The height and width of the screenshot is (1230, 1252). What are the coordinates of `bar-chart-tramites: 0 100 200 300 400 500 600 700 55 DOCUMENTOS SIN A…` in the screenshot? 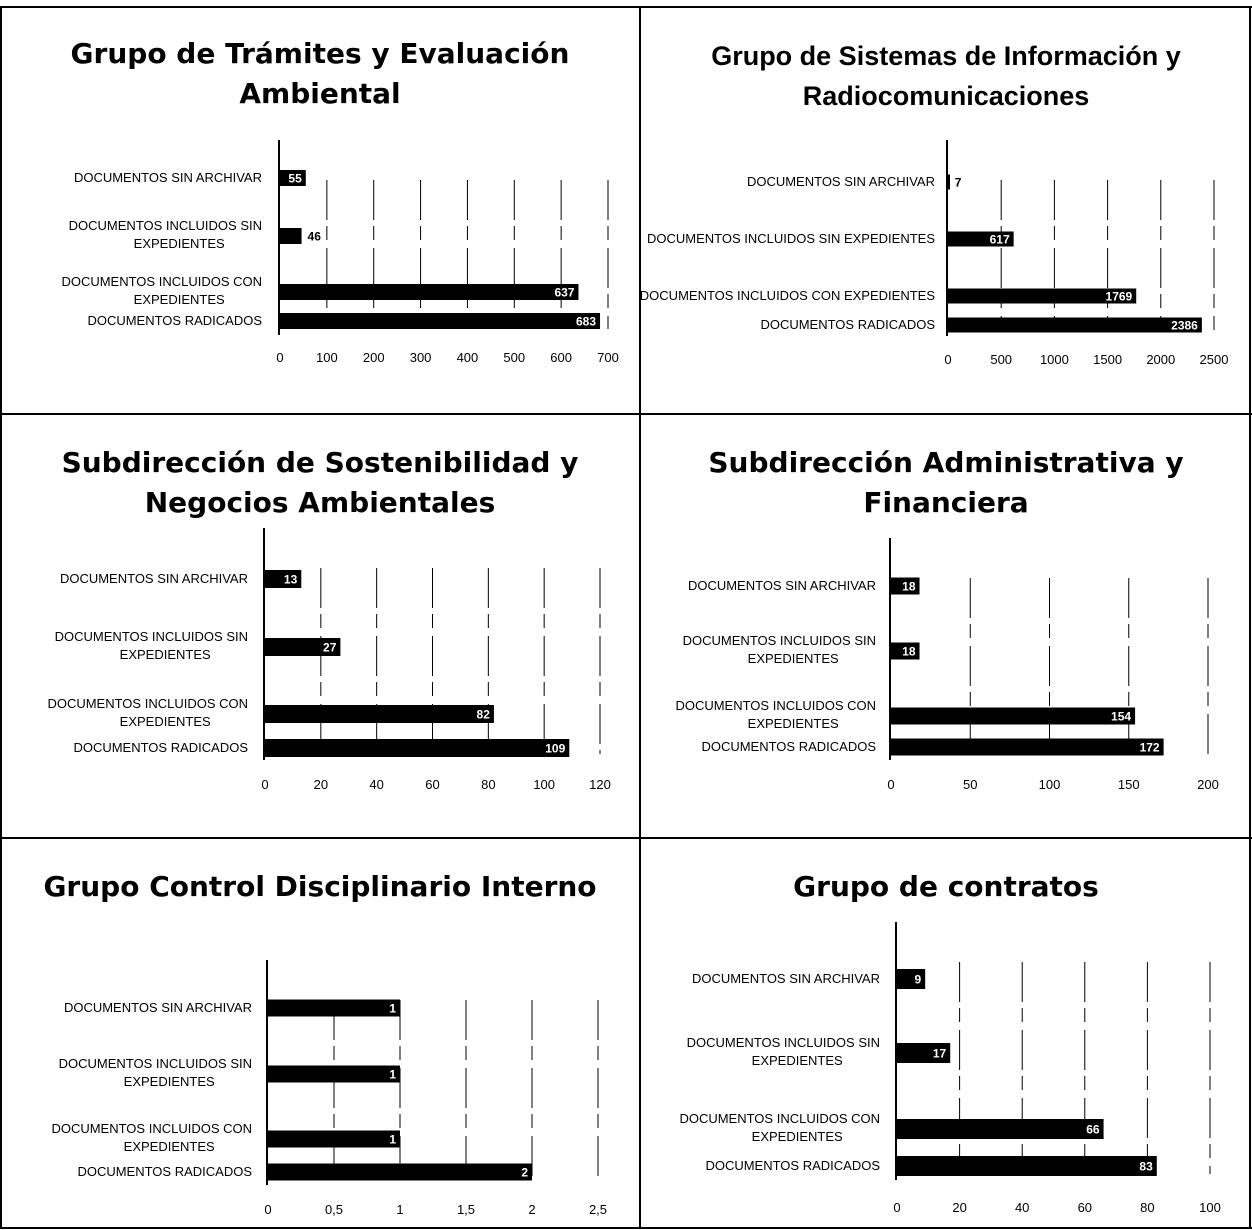 It's located at (340, 252).